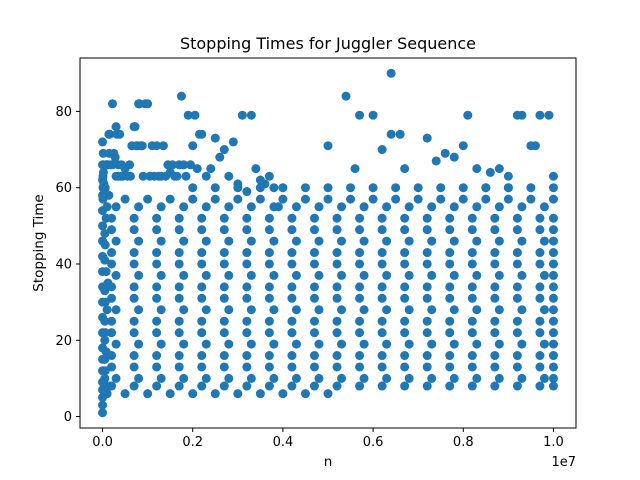 This screenshot has height=480, width=640. What do you see at coordinates (102, 442) in the screenshot?
I see `x-tick-label: 0.0` at bounding box center [102, 442].